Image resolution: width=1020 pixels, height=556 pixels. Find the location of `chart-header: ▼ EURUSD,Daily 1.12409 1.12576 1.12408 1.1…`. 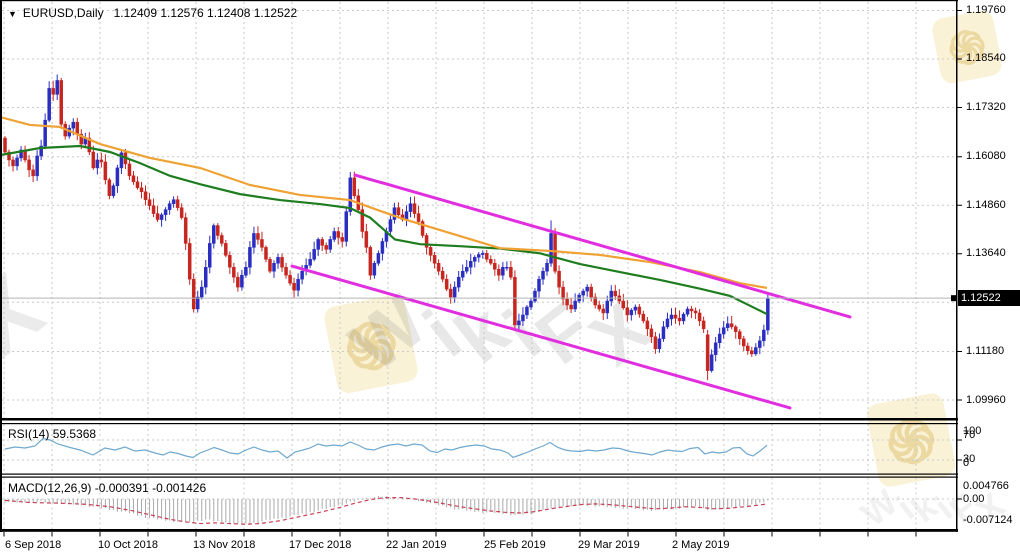

chart-header: ▼ EURUSD,Daily 1.12409 1.12576 1.12408 1.1… is located at coordinates (152, 13).